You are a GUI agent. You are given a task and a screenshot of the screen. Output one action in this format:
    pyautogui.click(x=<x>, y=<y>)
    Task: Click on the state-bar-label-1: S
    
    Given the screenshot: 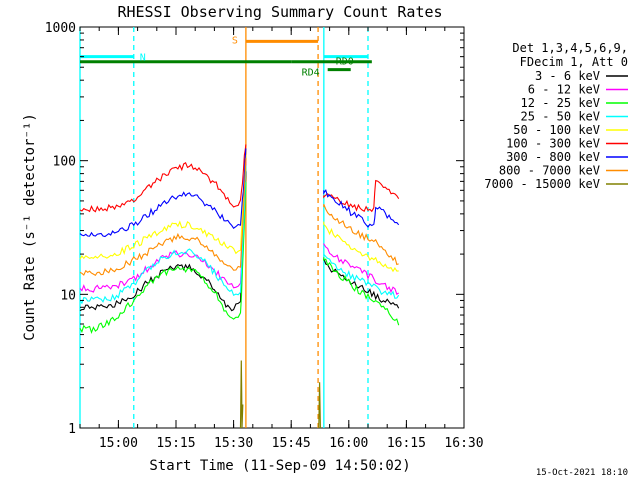 What is the action you would take?
    pyautogui.click(x=235, y=40)
    